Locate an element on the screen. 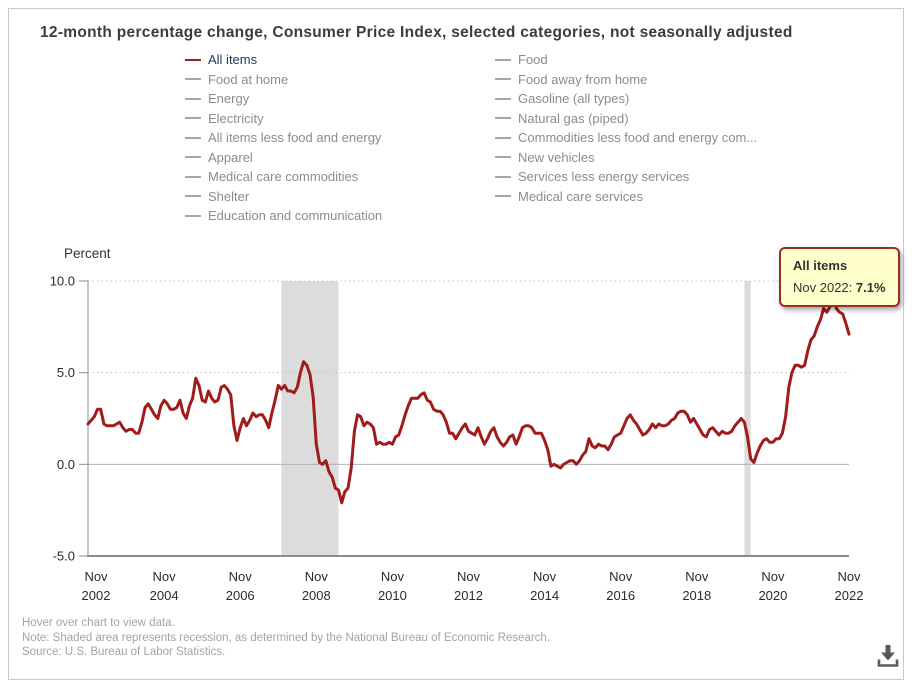  footer-hover-hint: Hover over chart to view data. is located at coordinates (98, 623).